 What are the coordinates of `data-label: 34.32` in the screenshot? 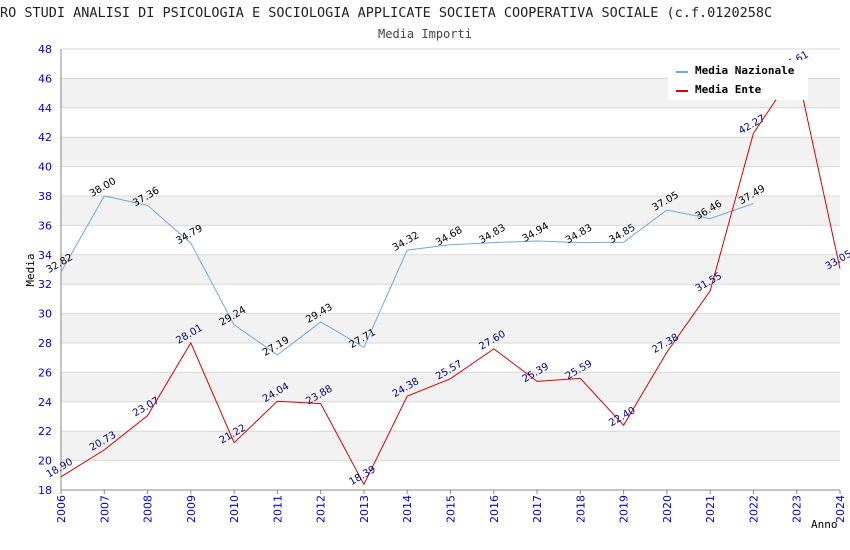 It's located at (406, 242).